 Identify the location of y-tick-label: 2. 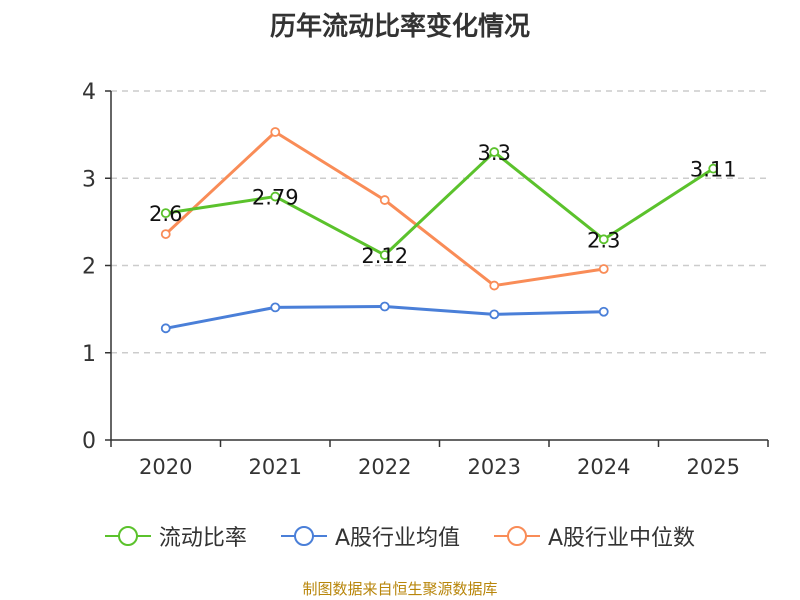
(89, 267).